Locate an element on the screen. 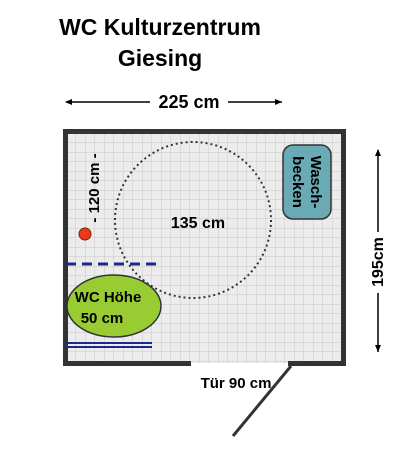  sink-label-1: Wasch- is located at coordinates (315, 182).